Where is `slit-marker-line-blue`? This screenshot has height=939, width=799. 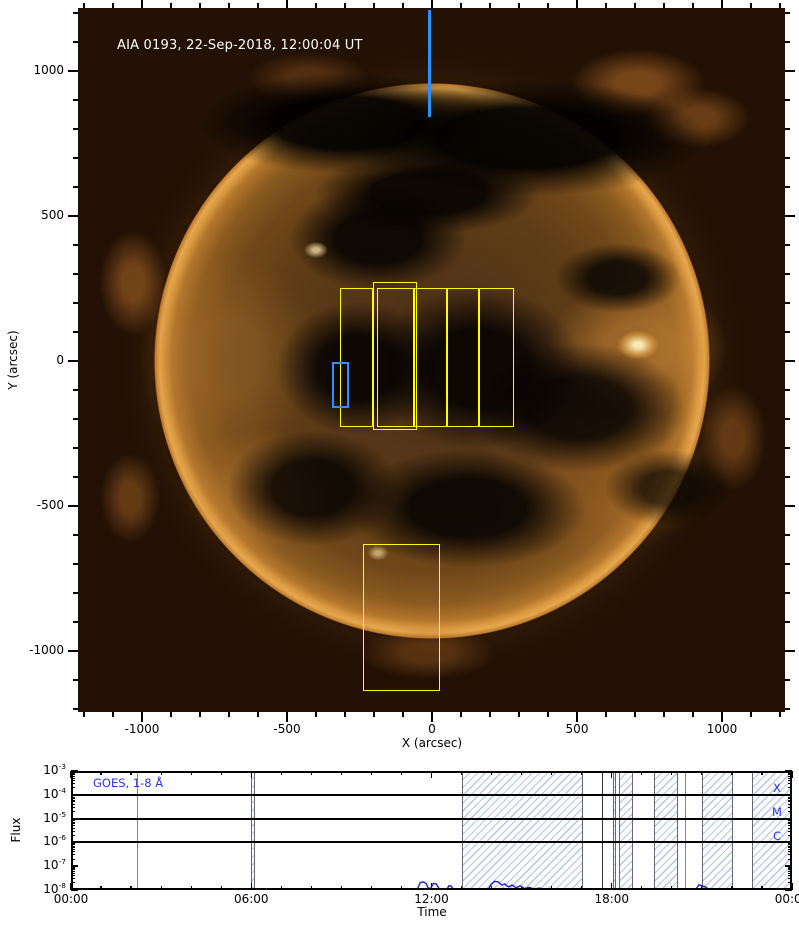
slit-marker-line-blue is located at coordinates (429, 64).